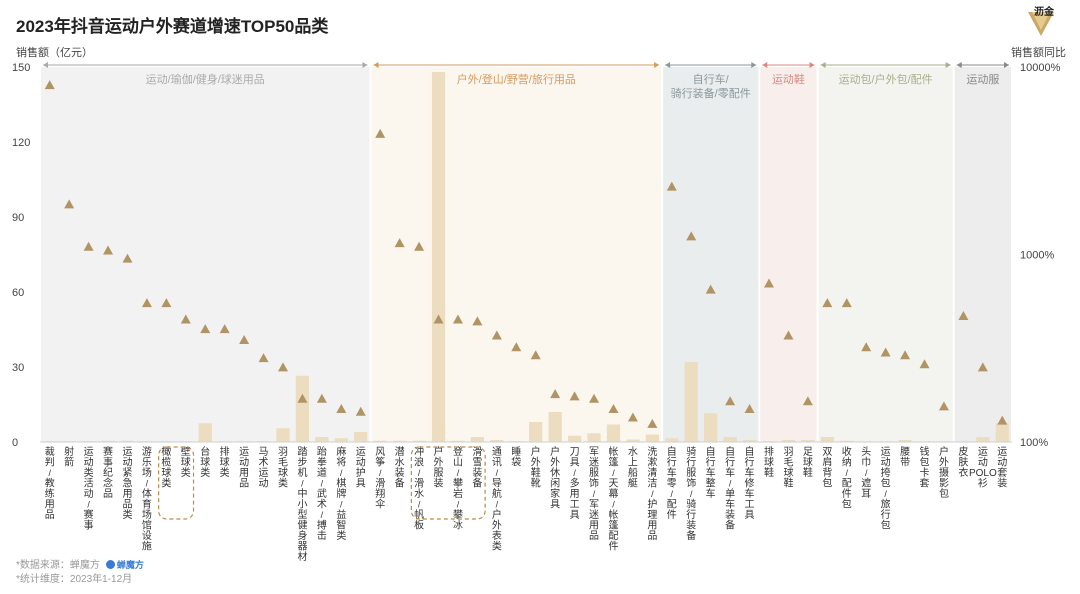 The width and height of the screenshot is (1080, 594). Describe the element at coordinates (130, 565) in the screenshot. I see `brand-name: 蝉魔方` at that location.